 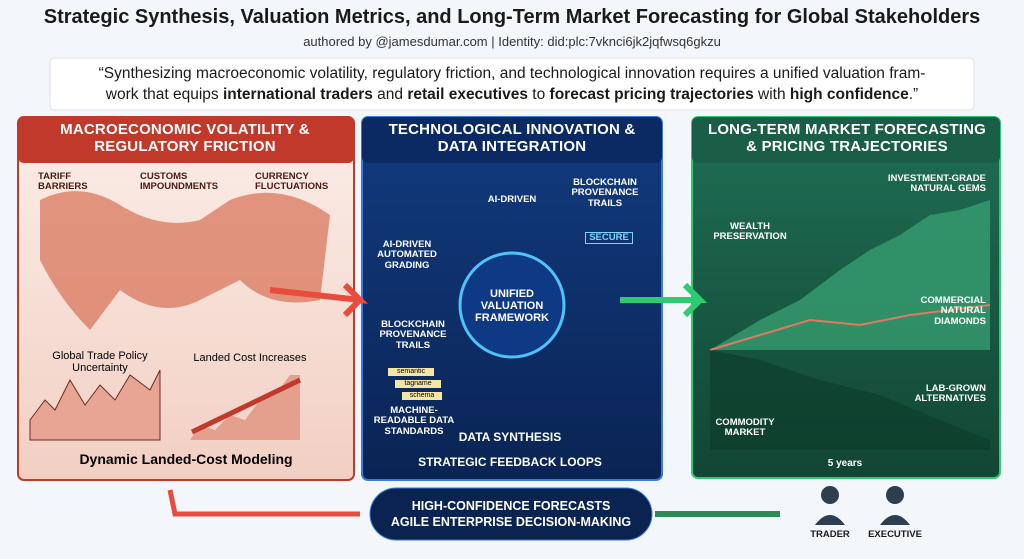 I want to click on horizon-label: 5 years, so click(x=845, y=463).